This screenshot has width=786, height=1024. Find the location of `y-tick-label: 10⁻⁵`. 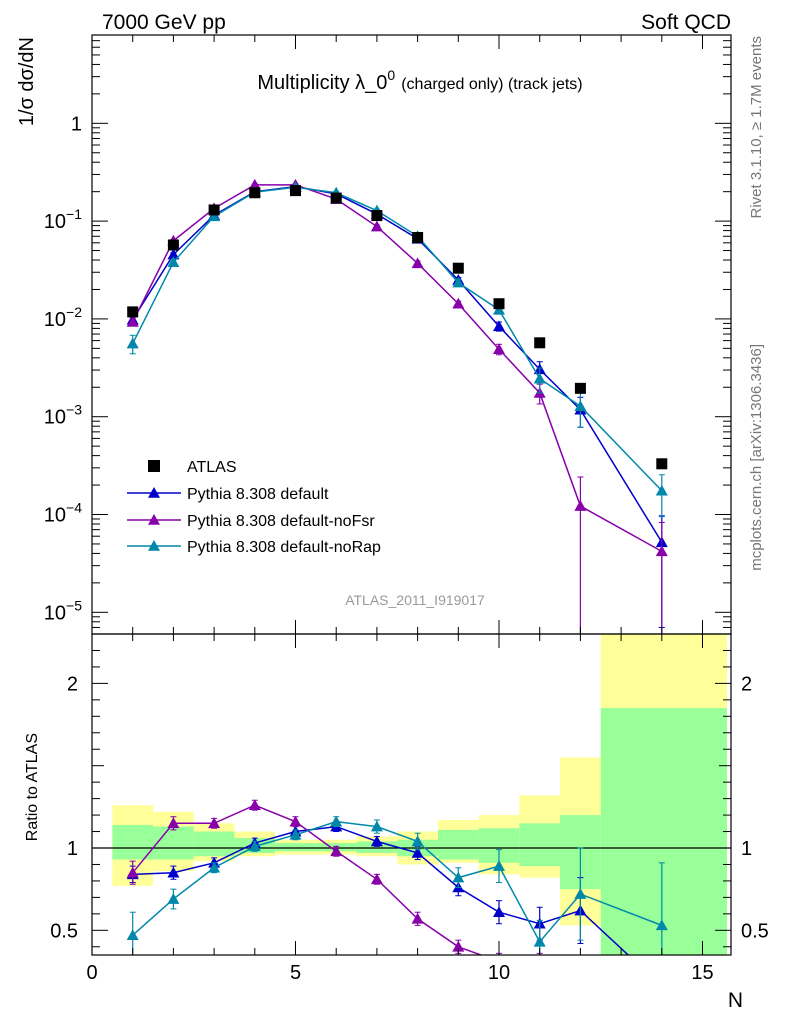

y-tick-label: 10⁻⁵ is located at coordinates (63, 610).